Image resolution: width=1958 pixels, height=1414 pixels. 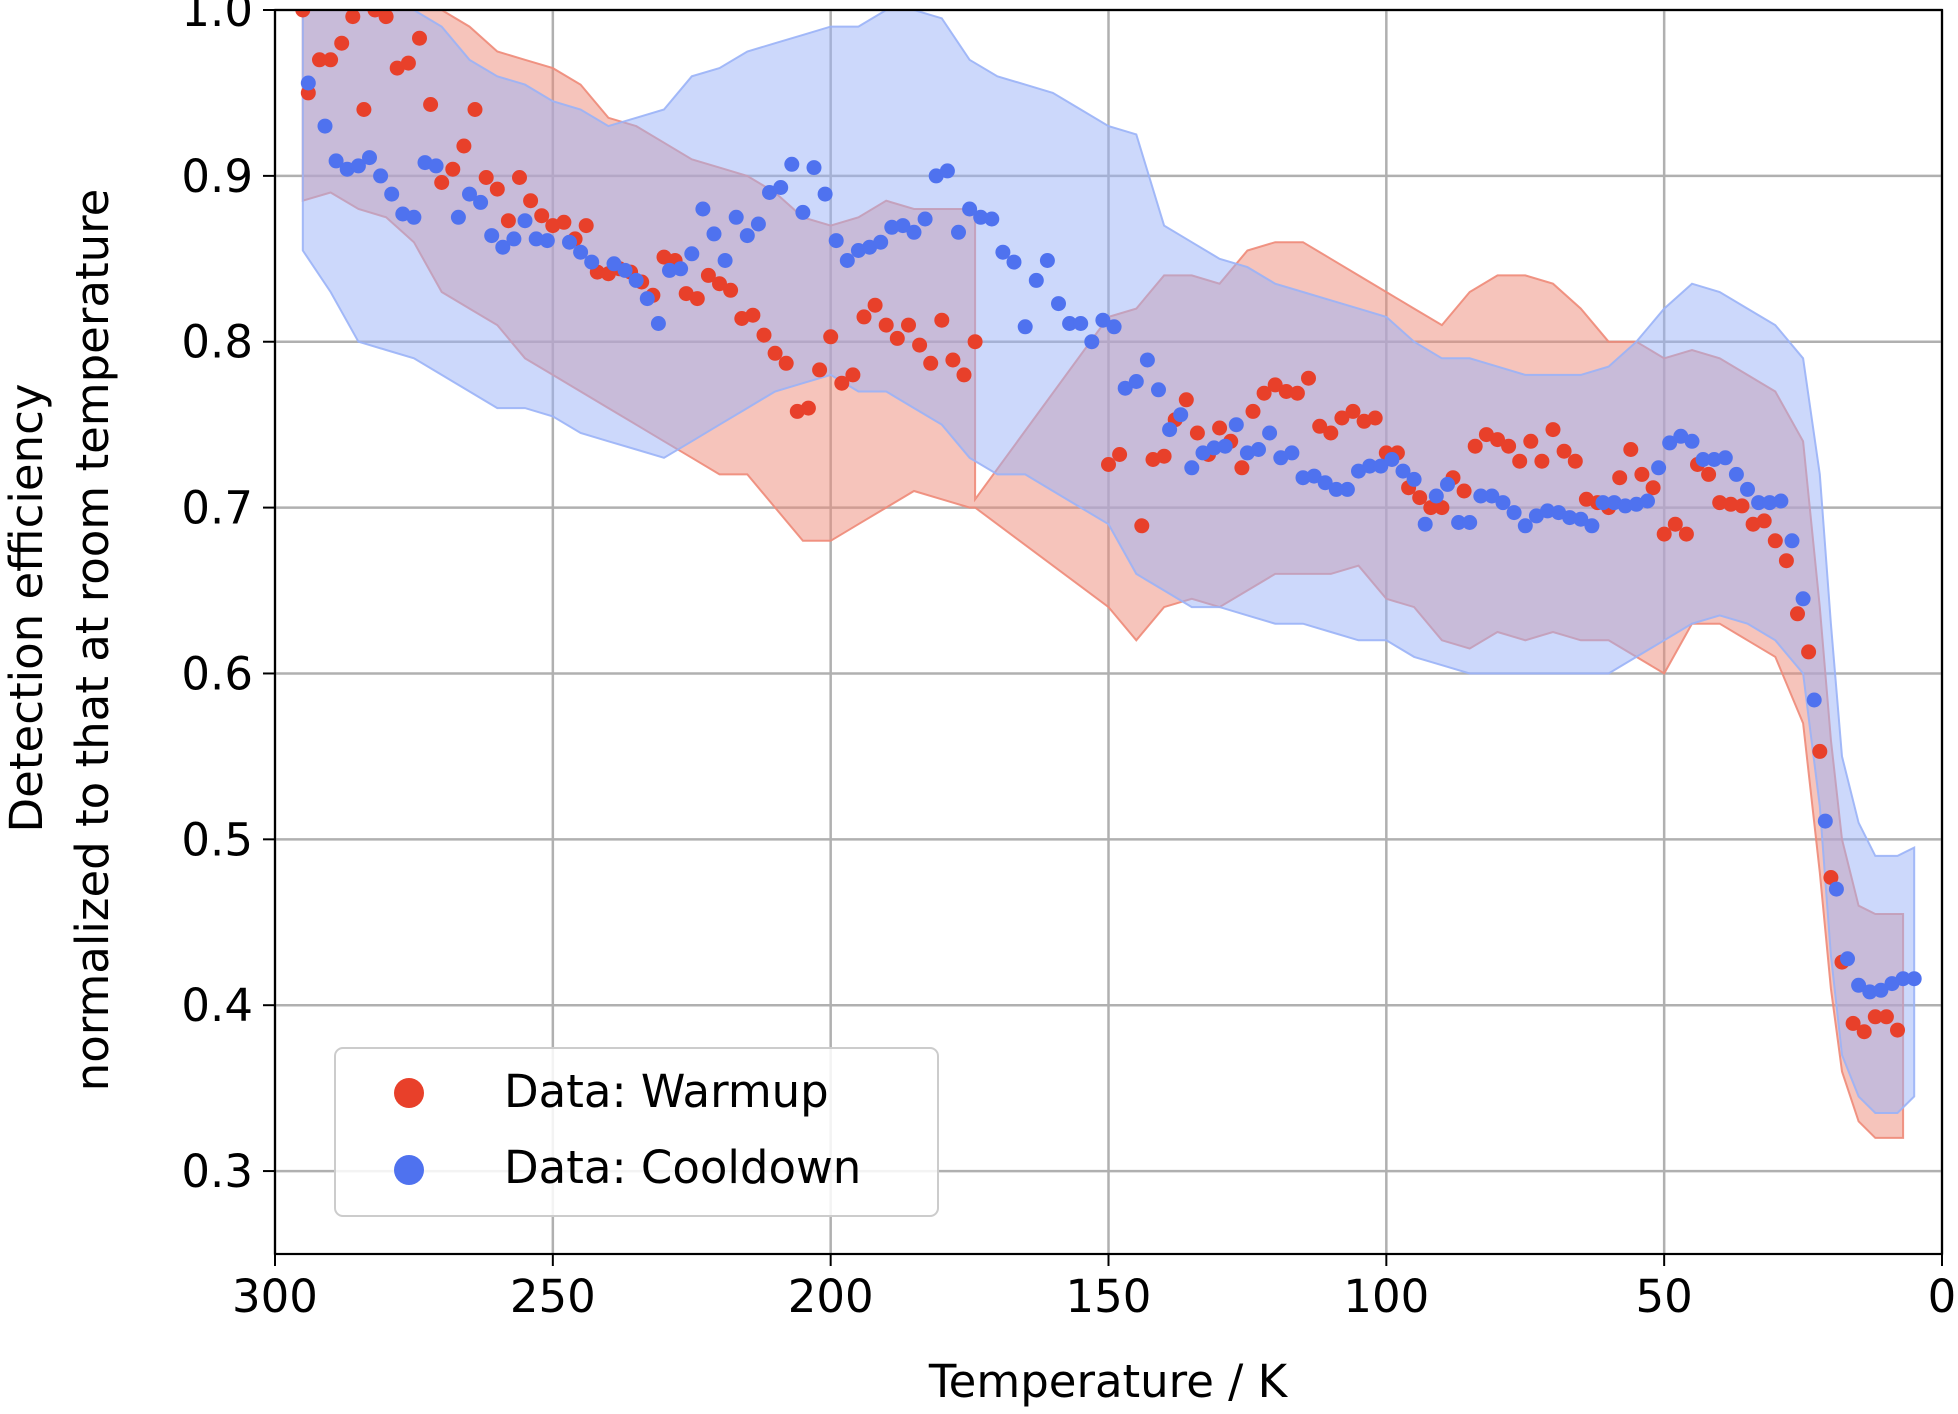 What do you see at coordinates (409, 1170) in the screenshot?
I see `legend-marker-cooldown` at bounding box center [409, 1170].